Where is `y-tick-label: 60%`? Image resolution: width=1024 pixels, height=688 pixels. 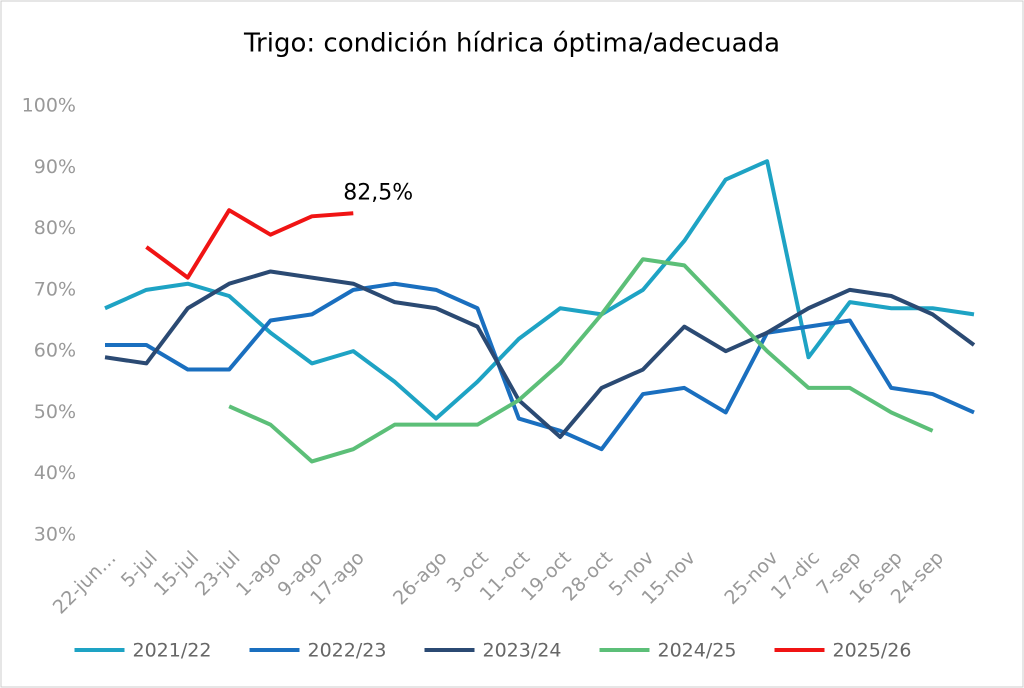
y-tick-label: 60% is located at coordinates (55, 351).